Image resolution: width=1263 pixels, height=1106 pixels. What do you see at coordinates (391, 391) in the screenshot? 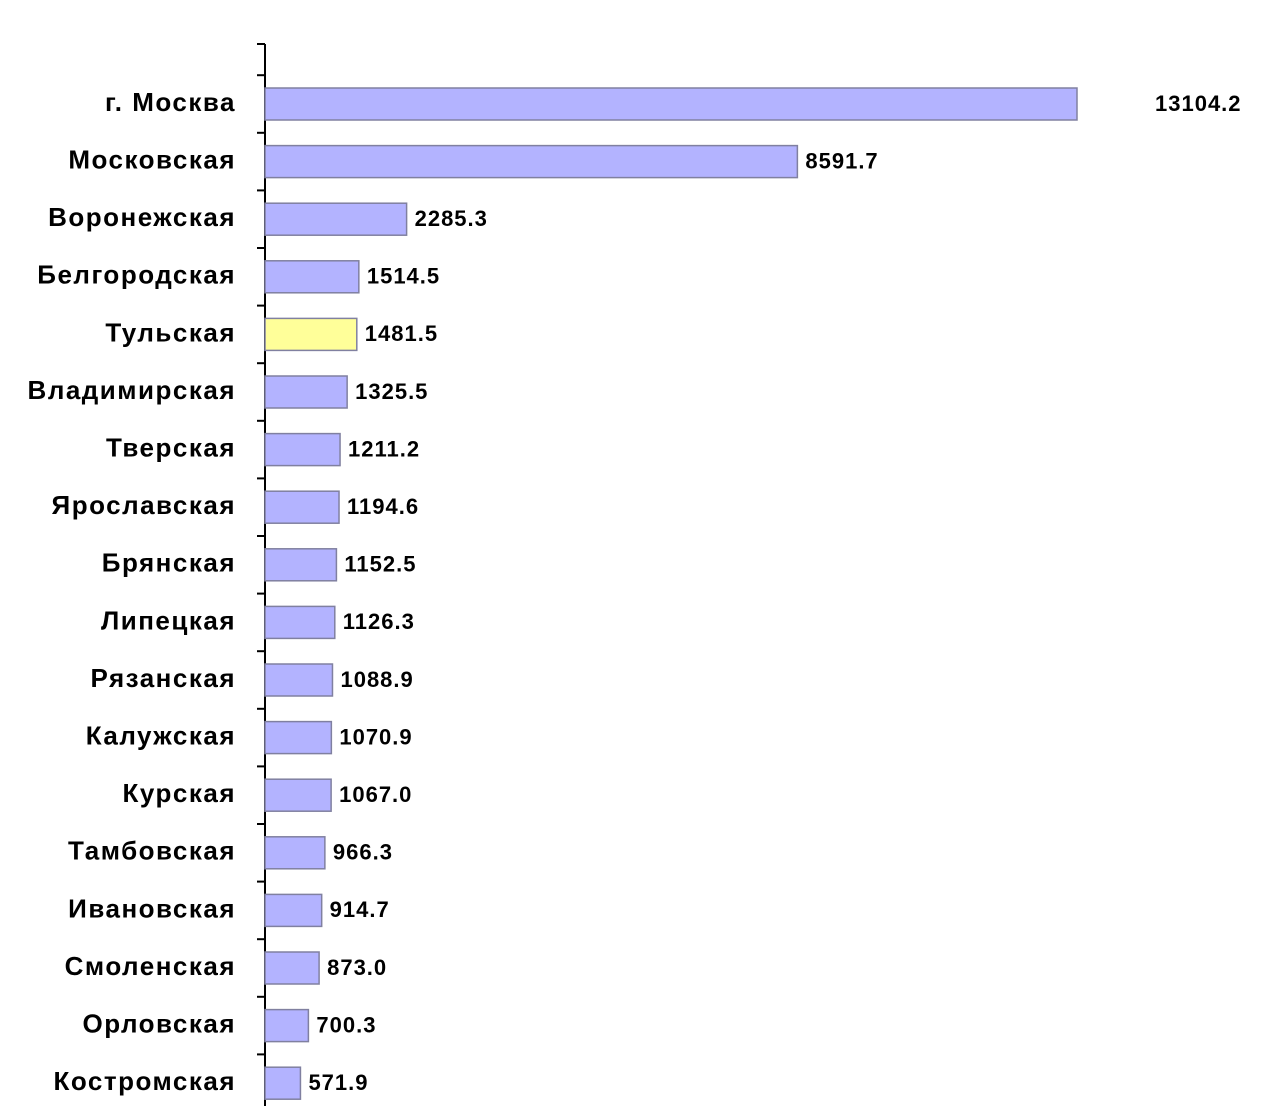
I see `value-label: 1325.5` at bounding box center [391, 391].